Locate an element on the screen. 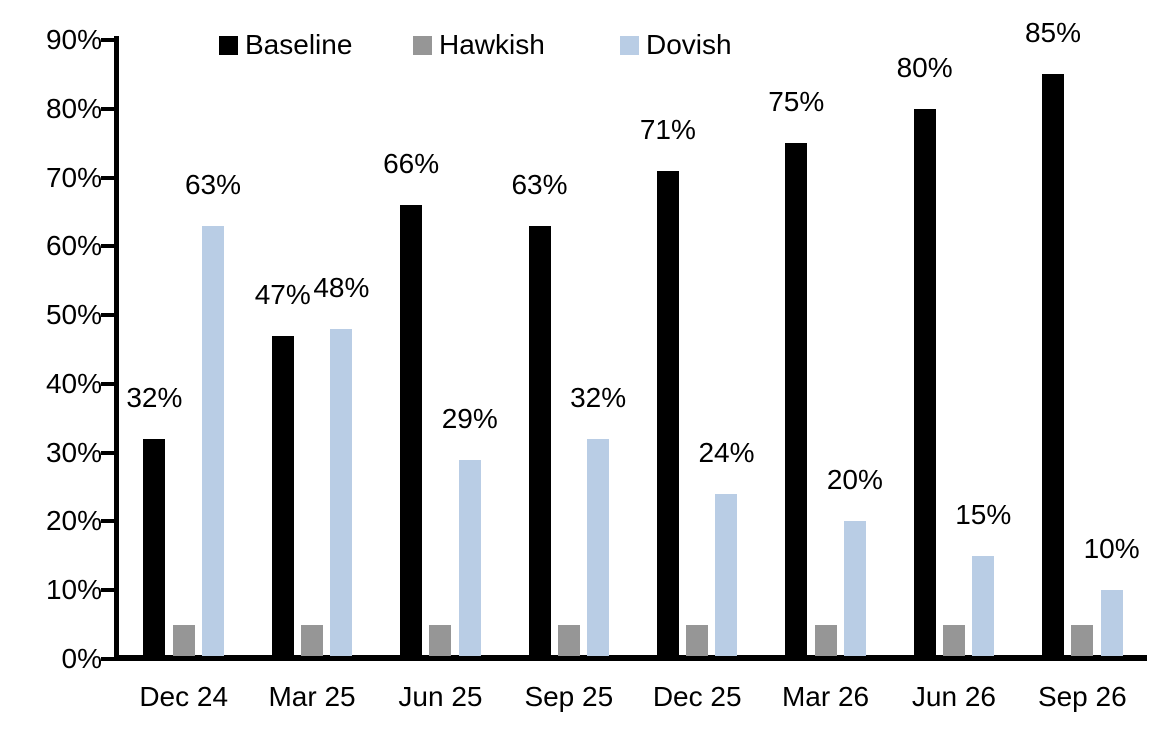 The height and width of the screenshot is (729, 1152). x-axis-line is located at coordinates (630, 658).